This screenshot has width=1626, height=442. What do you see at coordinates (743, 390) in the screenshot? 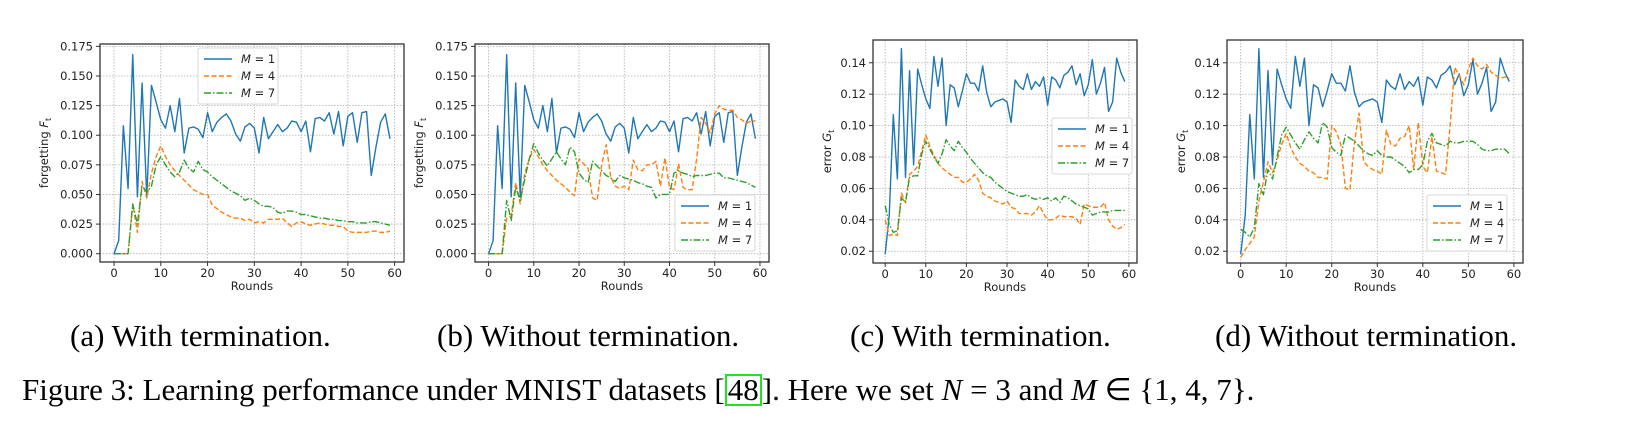
I see `citation-link: 48` at bounding box center [743, 390].